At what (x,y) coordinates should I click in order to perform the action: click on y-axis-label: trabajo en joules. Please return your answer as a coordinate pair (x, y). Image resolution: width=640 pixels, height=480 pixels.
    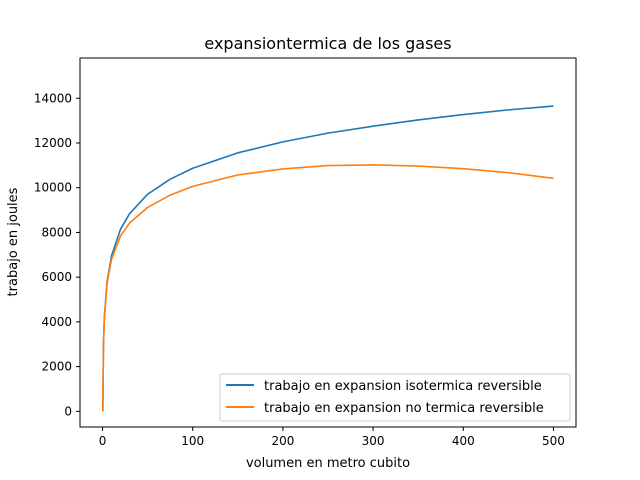
    Looking at the image, I should click on (13, 241).